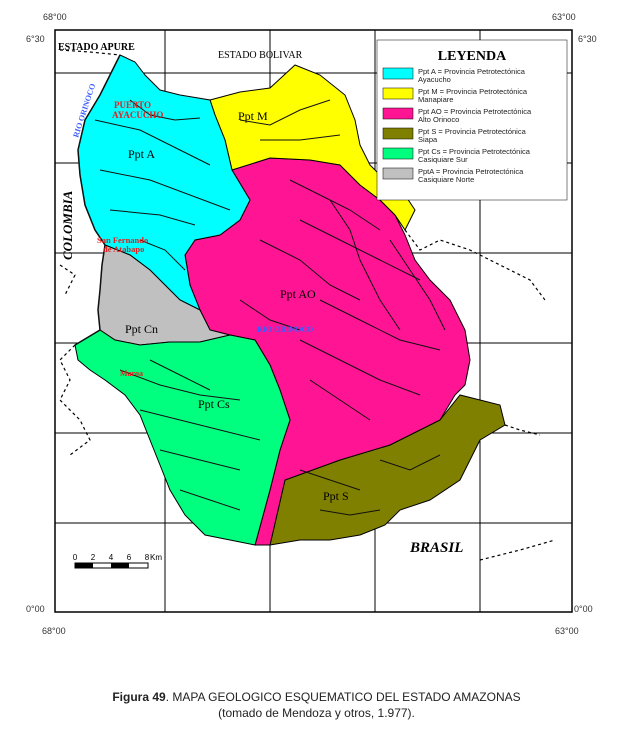  What do you see at coordinates (122, 240) in the screenshot?
I see `label-san-fernando-line1: San Fernando` at bounding box center [122, 240].